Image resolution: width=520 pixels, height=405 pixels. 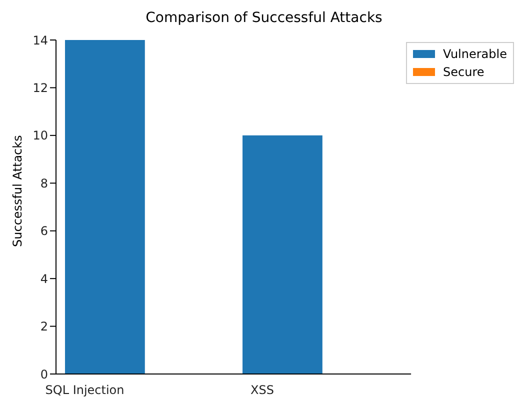 I want to click on legend-label: Vulnerable, so click(x=475, y=54).